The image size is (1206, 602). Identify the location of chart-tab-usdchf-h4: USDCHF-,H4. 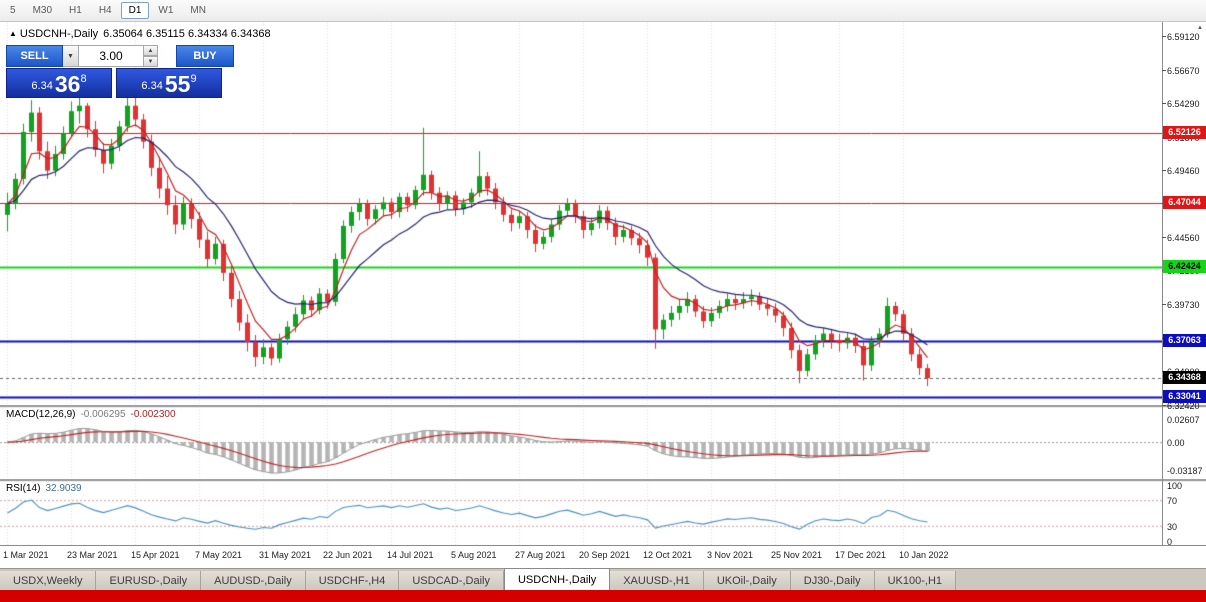
(352, 580).